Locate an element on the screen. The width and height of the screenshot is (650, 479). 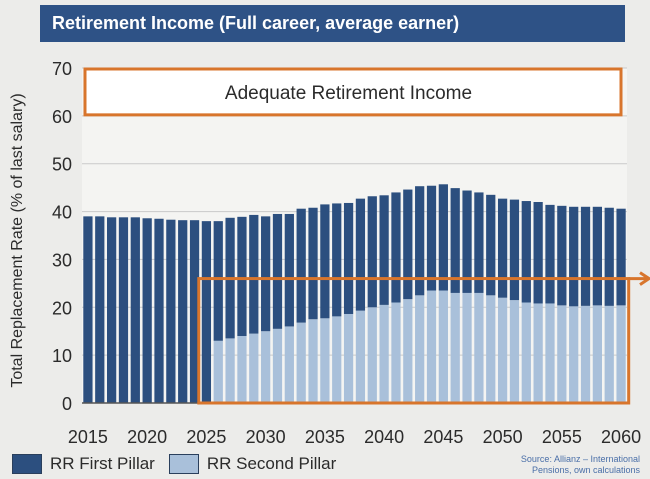
y-tick-label-70: 70 is located at coordinates (62, 69).